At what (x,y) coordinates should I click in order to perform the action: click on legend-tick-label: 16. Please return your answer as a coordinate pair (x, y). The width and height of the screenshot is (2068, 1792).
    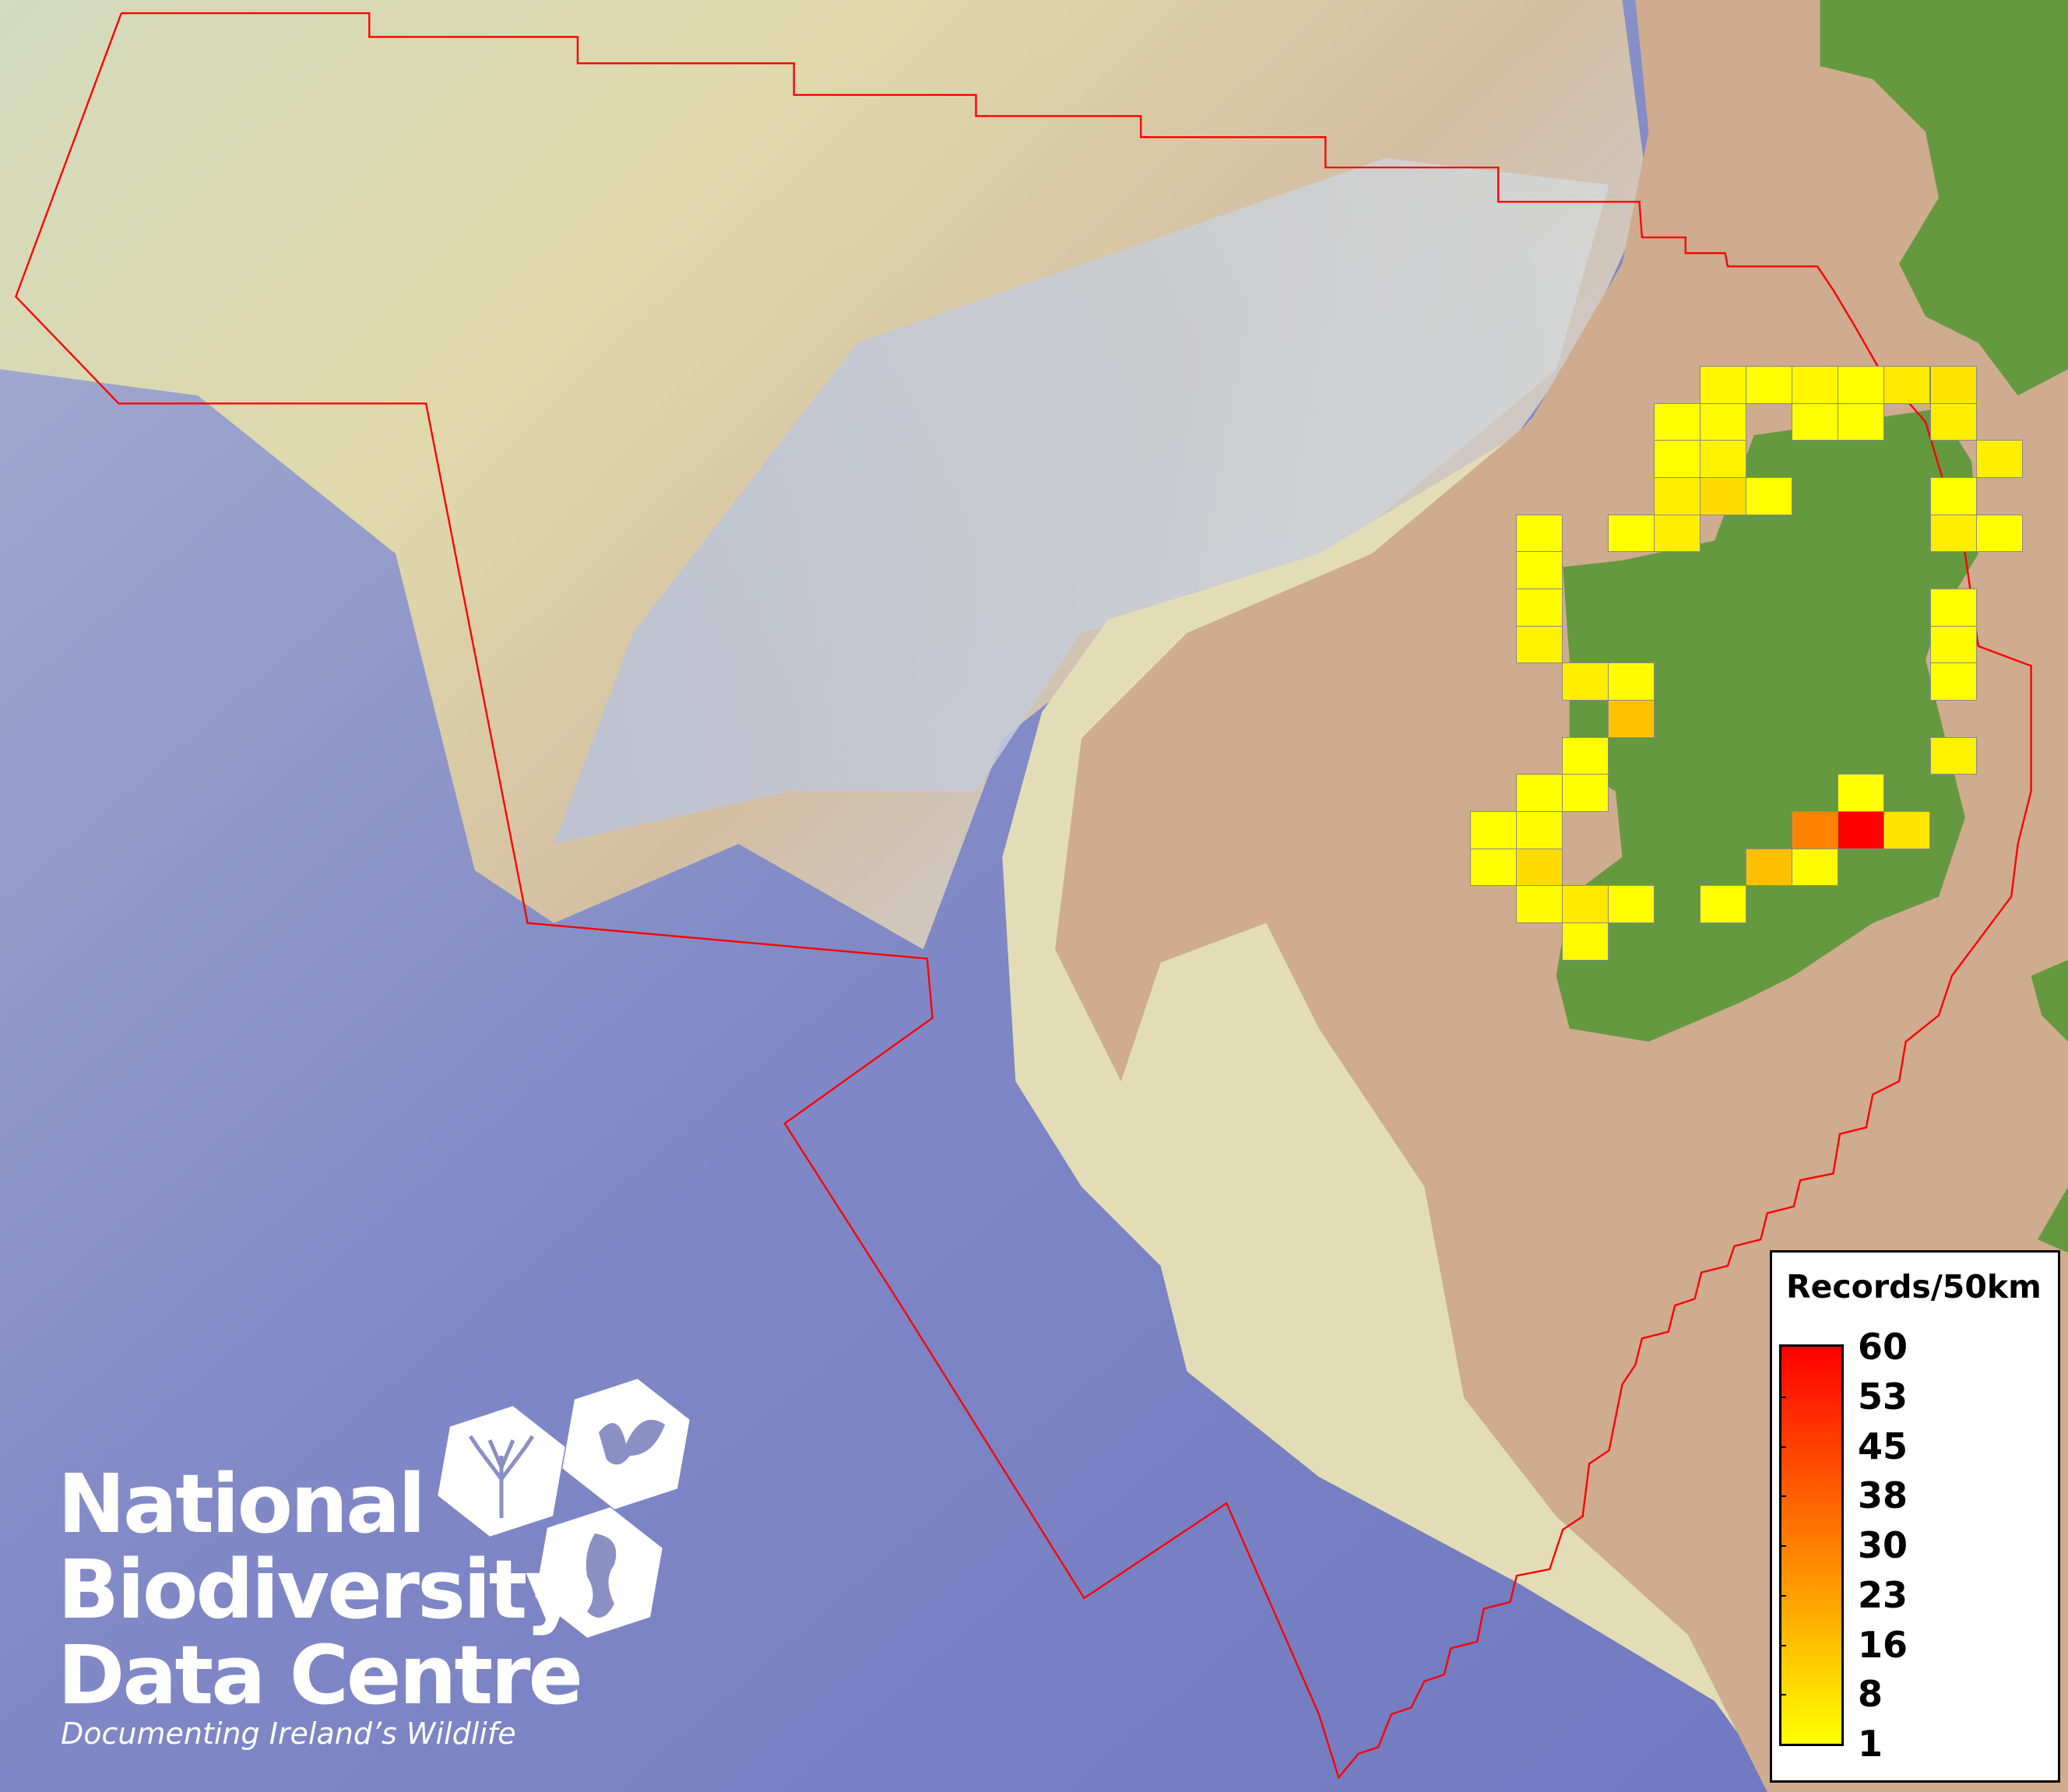
    Looking at the image, I should click on (1883, 1644).